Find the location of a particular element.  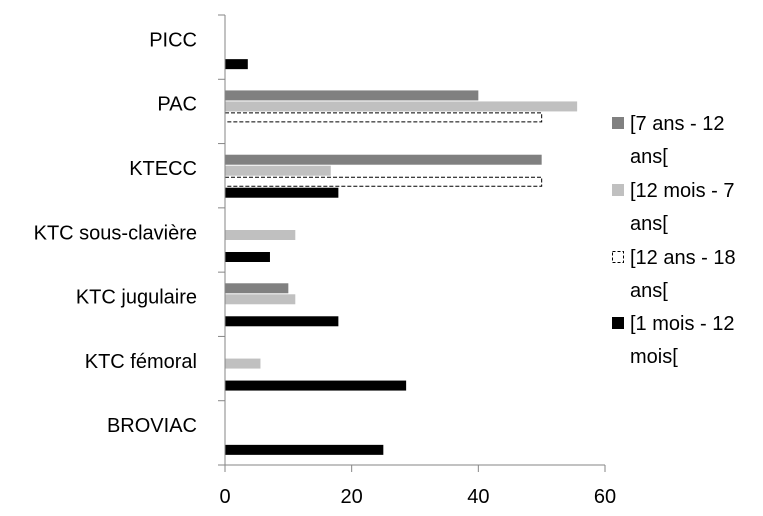

legend-label-3: [12 ans - 18 ans[ is located at coordinates (683, 274).